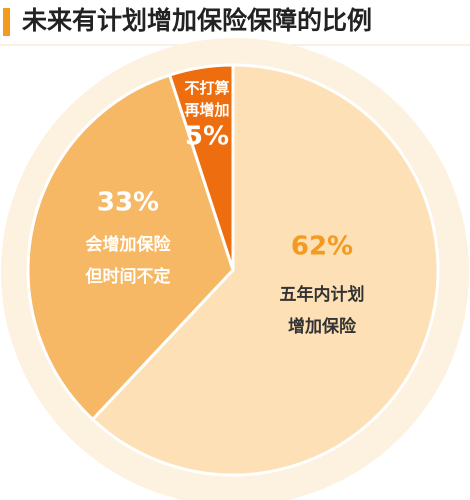  What do you see at coordinates (322, 310) in the screenshot?
I see `slice-label: 五年内计划增加保险` at bounding box center [322, 310].